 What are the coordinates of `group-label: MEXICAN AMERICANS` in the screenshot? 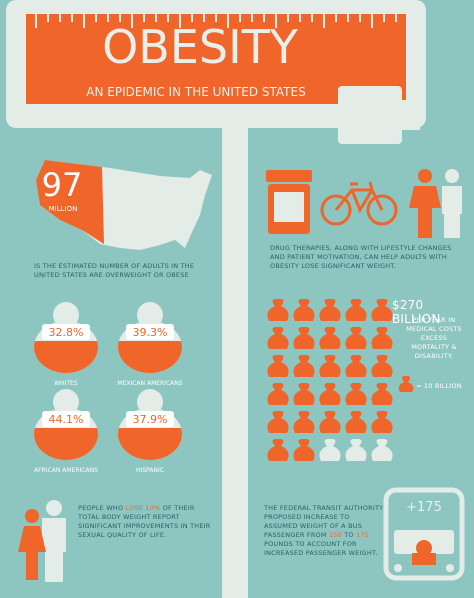 It's located at (149, 383).